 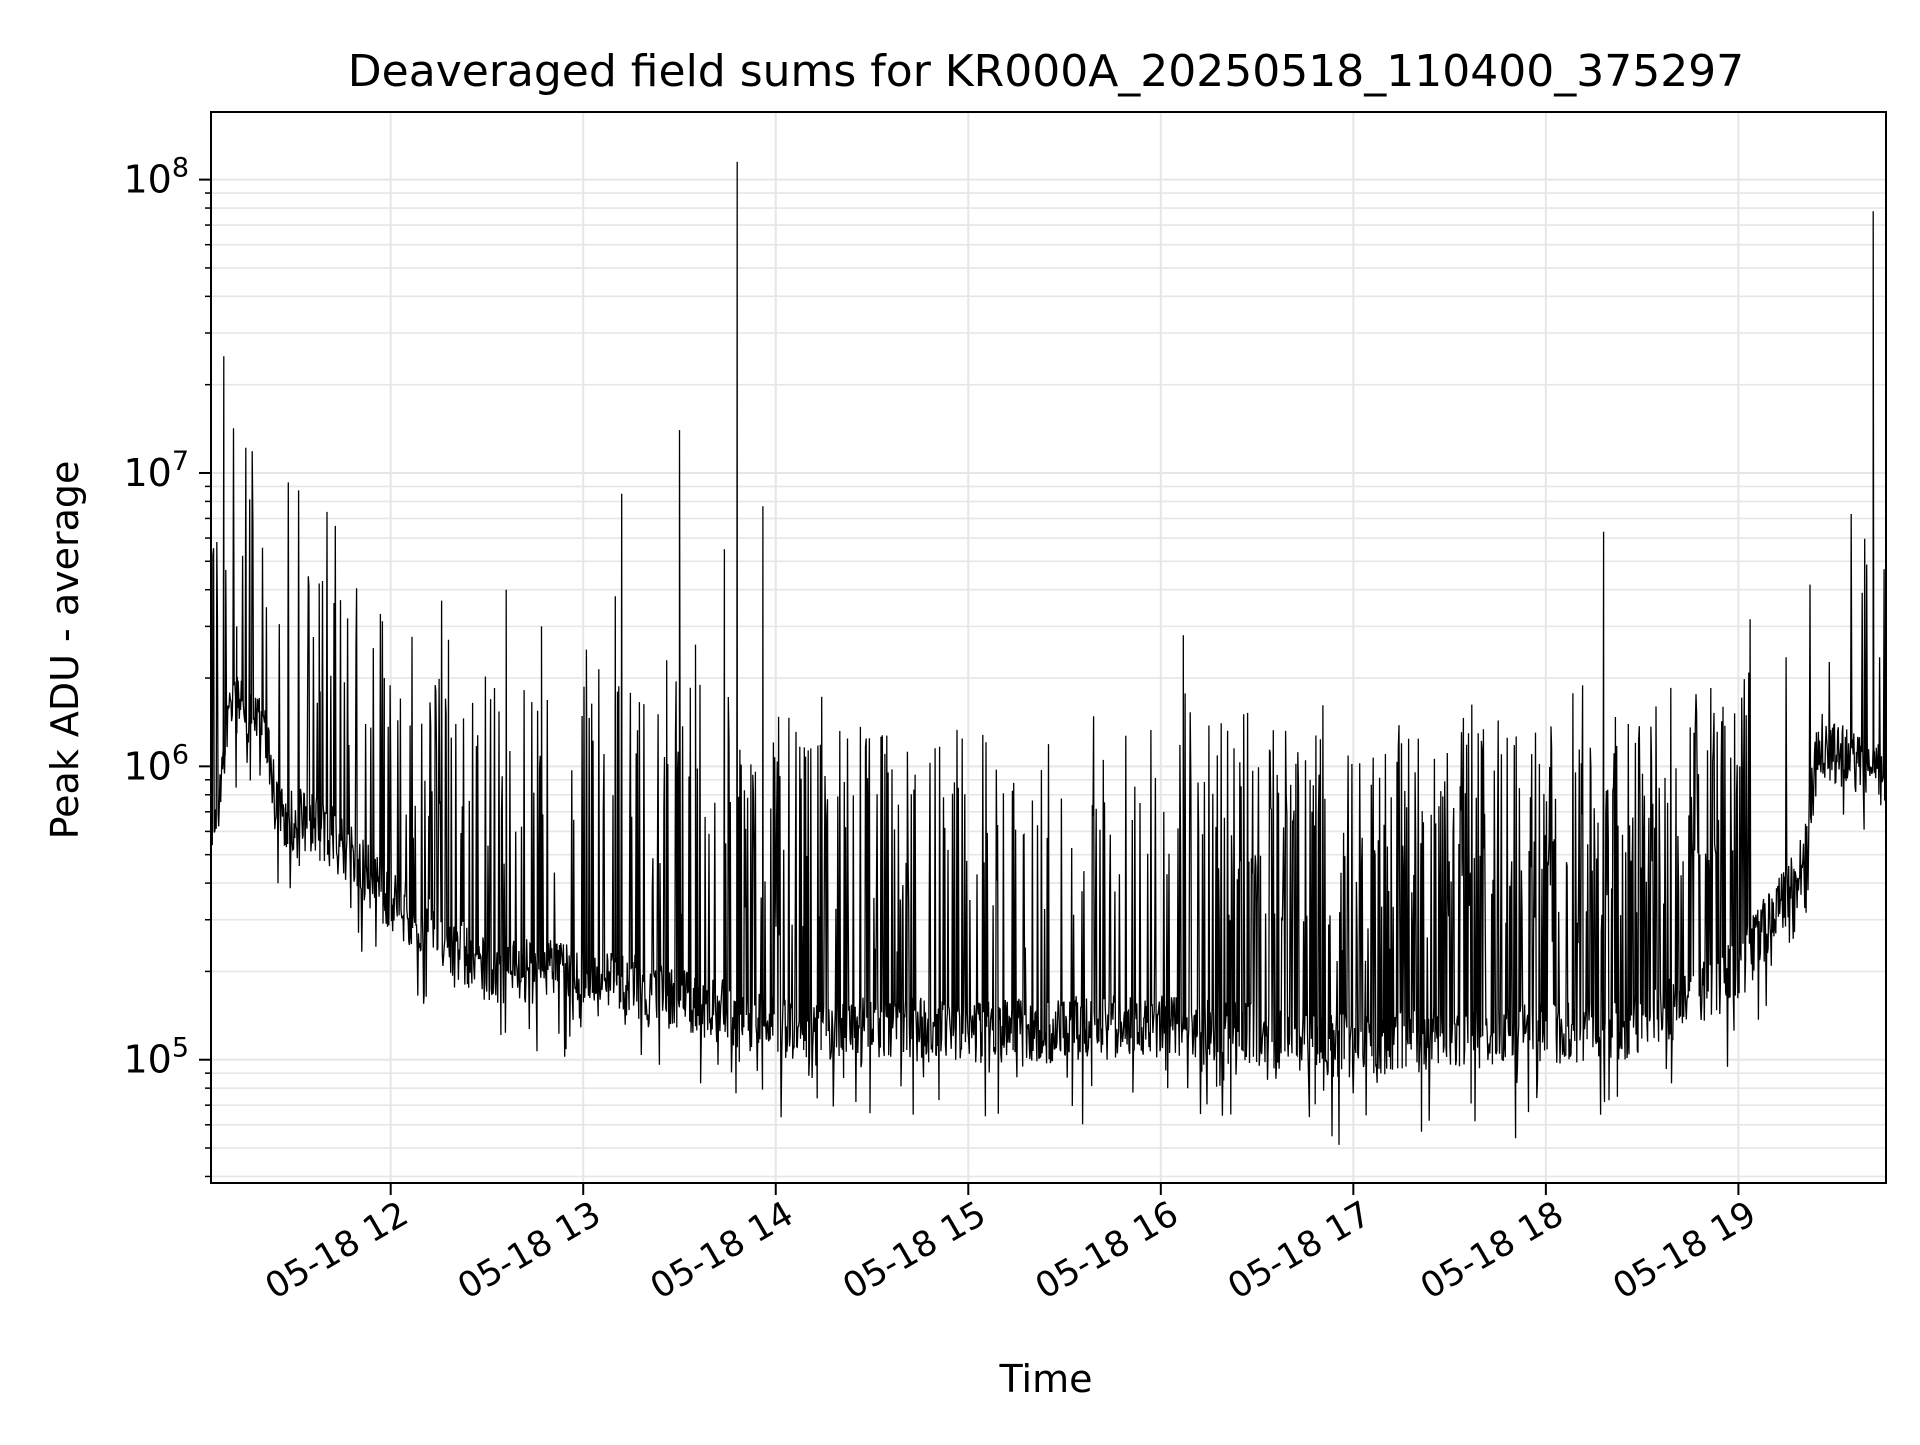 What do you see at coordinates (337, 1250) in the screenshot?
I see `x-tick-label: 05-18 12` at bounding box center [337, 1250].